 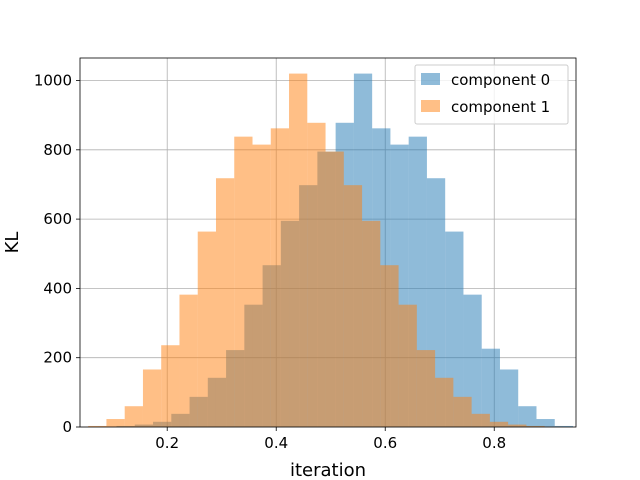 I want to click on x-tick-label: 0.8, so click(x=494, y=443).